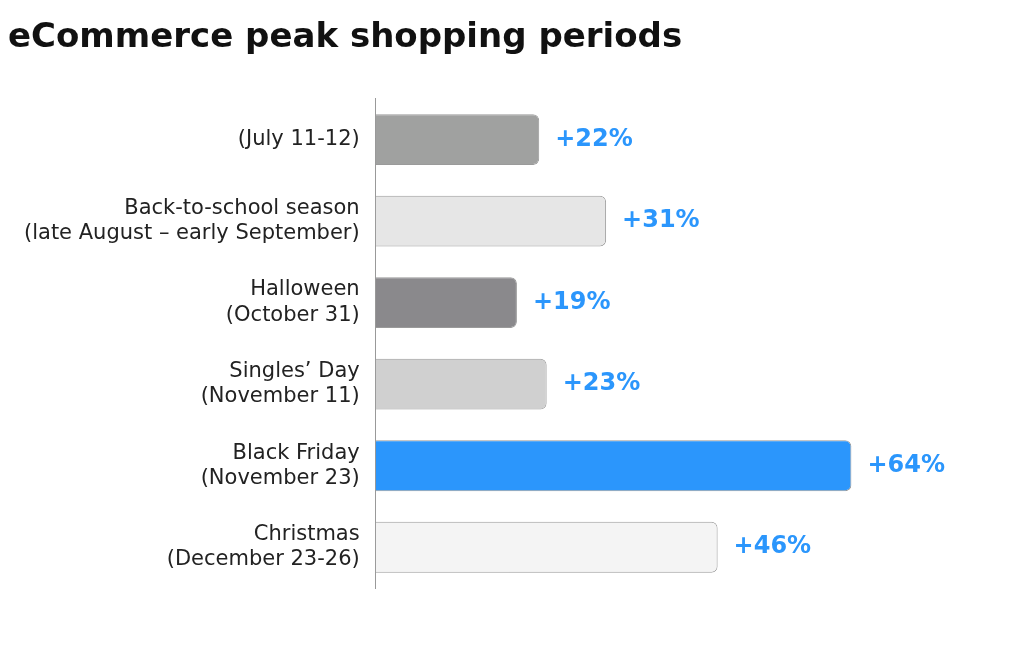 The height and width of the screenshot is (646, 1024). I want to click on data-label: +19%, so click(571, 300).